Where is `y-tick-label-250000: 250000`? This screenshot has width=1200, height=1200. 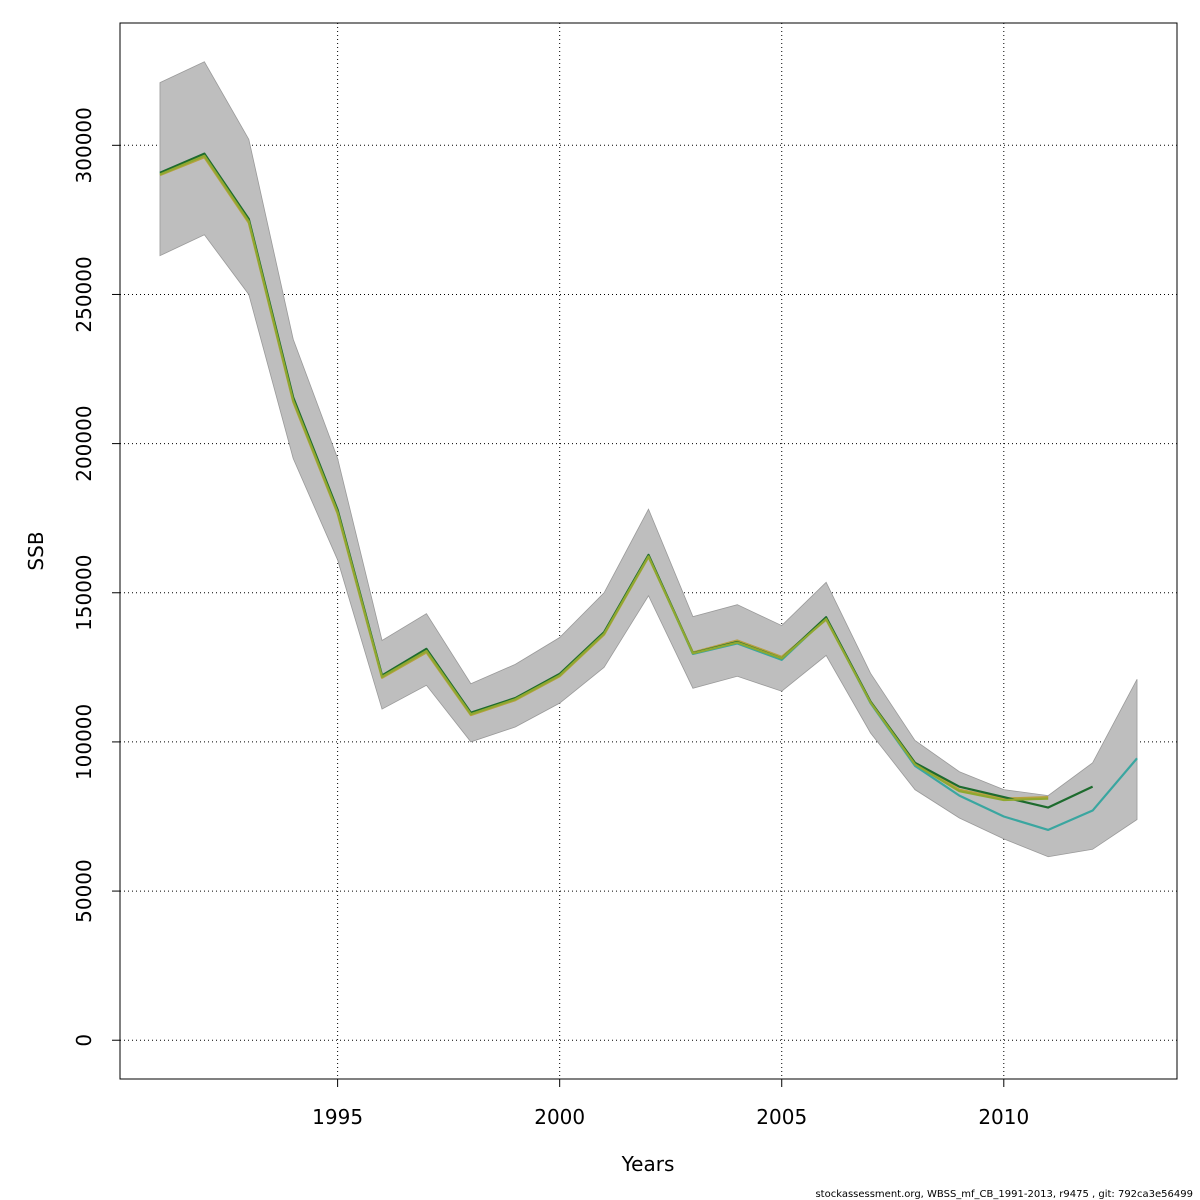
y-tick-label-250000: 250000 is located at coordinates (84, 294).